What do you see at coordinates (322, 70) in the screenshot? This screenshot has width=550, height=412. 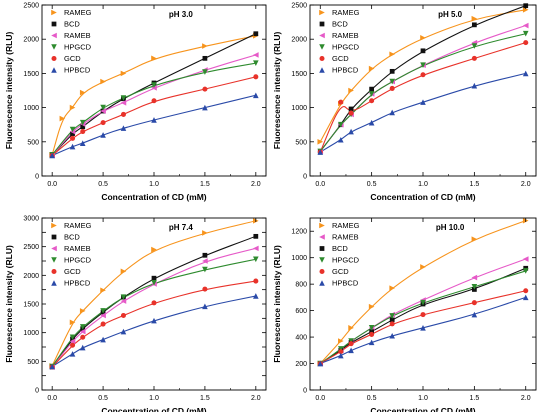 I see `legend-marker-hpbcd` at bounding box center [322, 70].